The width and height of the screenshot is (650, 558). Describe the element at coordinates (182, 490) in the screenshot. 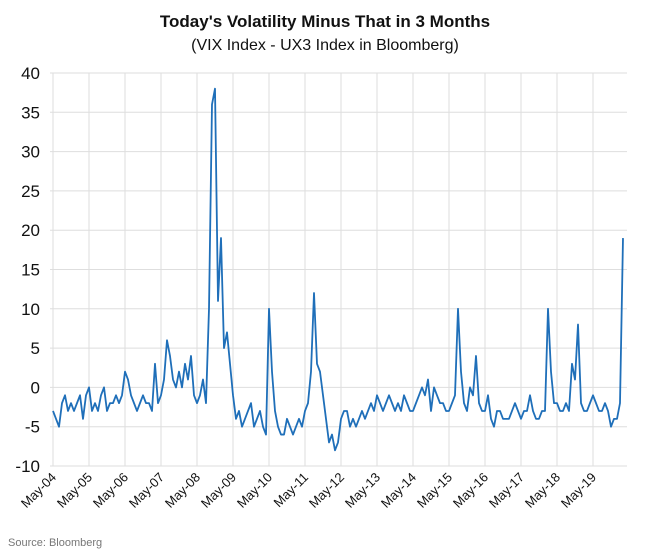

I see `x-tick-label: May-08` at that location.